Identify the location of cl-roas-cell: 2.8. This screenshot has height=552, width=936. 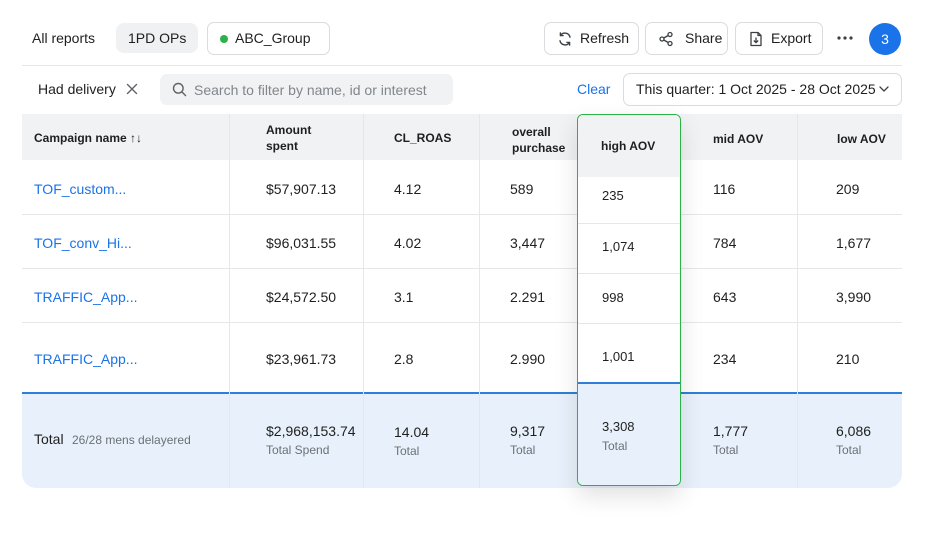
(404, 359).